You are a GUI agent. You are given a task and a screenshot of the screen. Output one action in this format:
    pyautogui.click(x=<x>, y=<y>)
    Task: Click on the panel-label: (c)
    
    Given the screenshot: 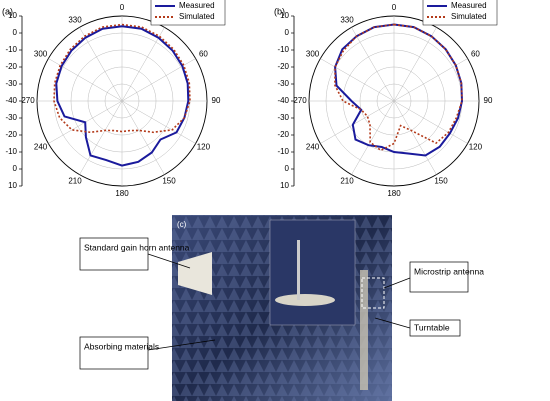 What is the action you would take?
    pyautogui.click(x=182, y=224)
    